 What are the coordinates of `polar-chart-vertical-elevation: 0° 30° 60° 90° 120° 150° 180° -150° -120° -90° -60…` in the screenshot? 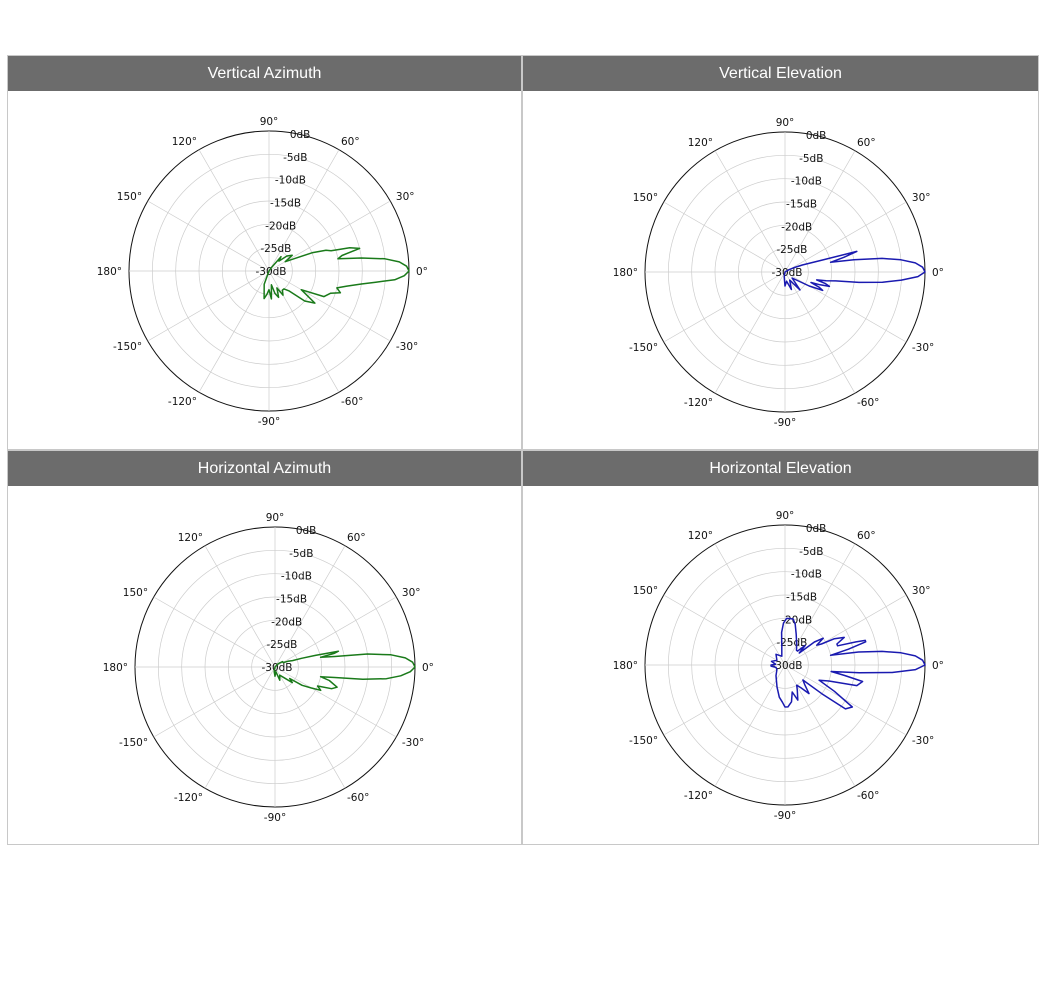 It's located at (778, 273).